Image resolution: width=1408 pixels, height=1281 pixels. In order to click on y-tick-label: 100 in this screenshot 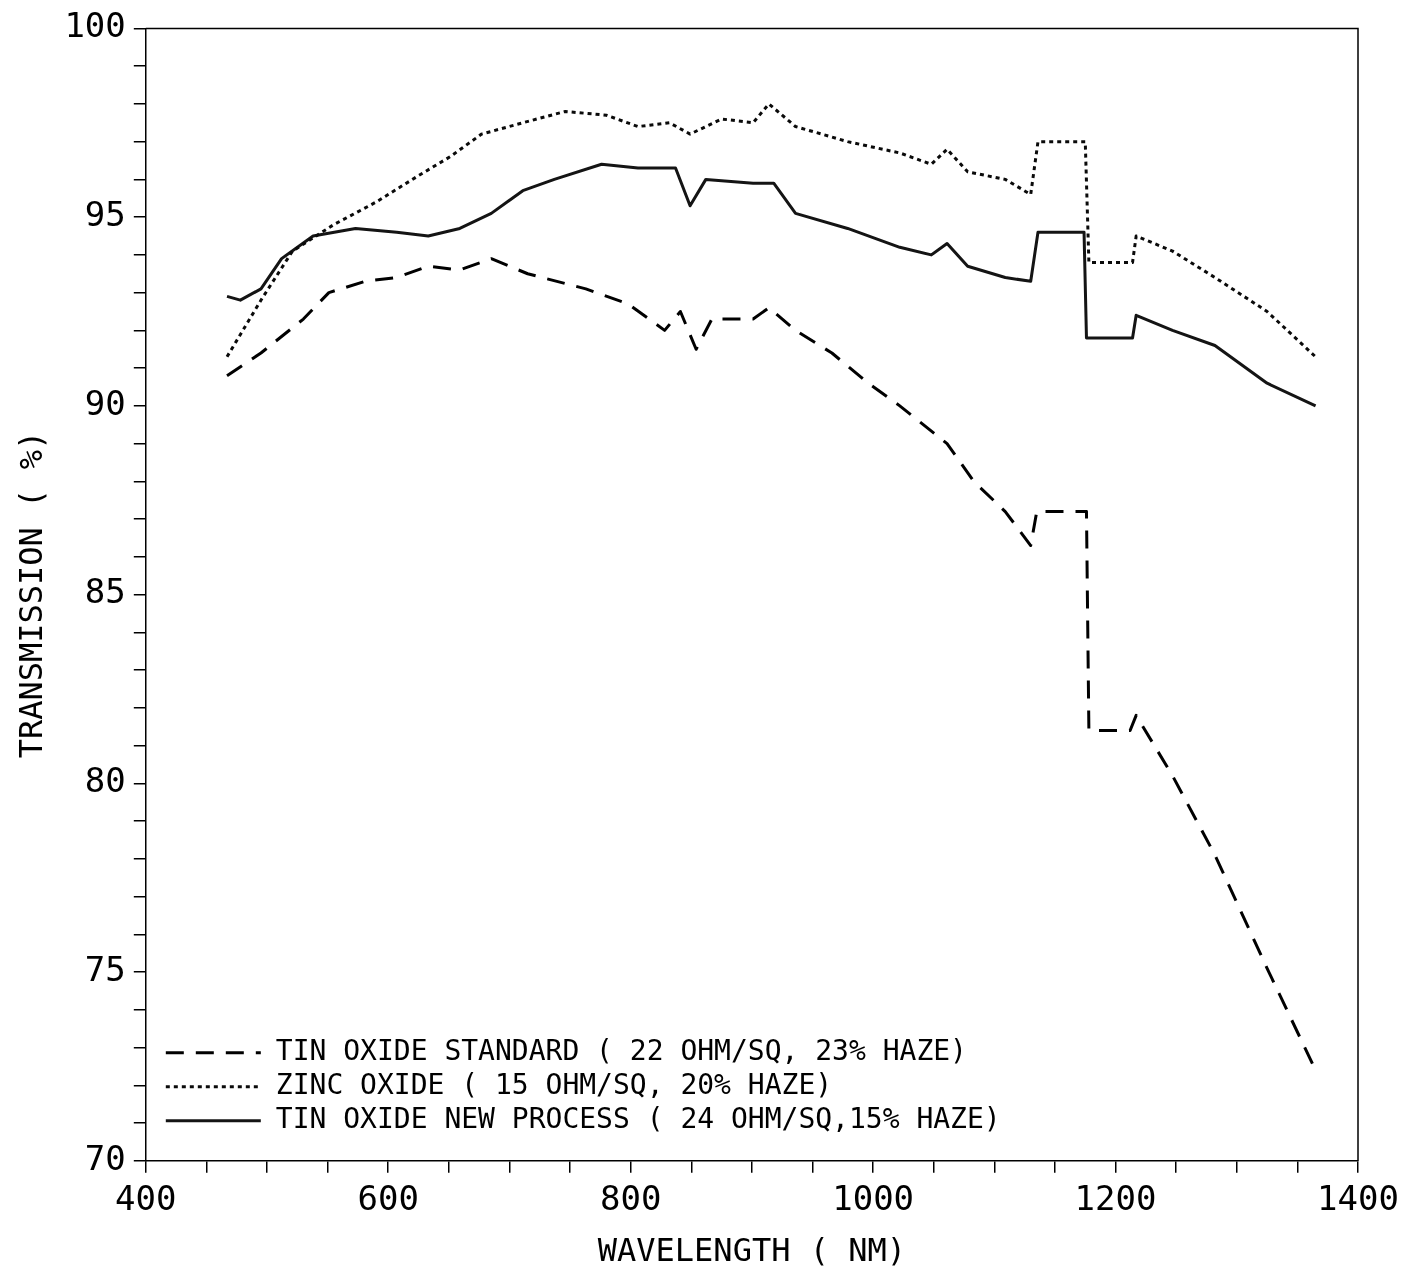, I will do `click(95, 25)`.